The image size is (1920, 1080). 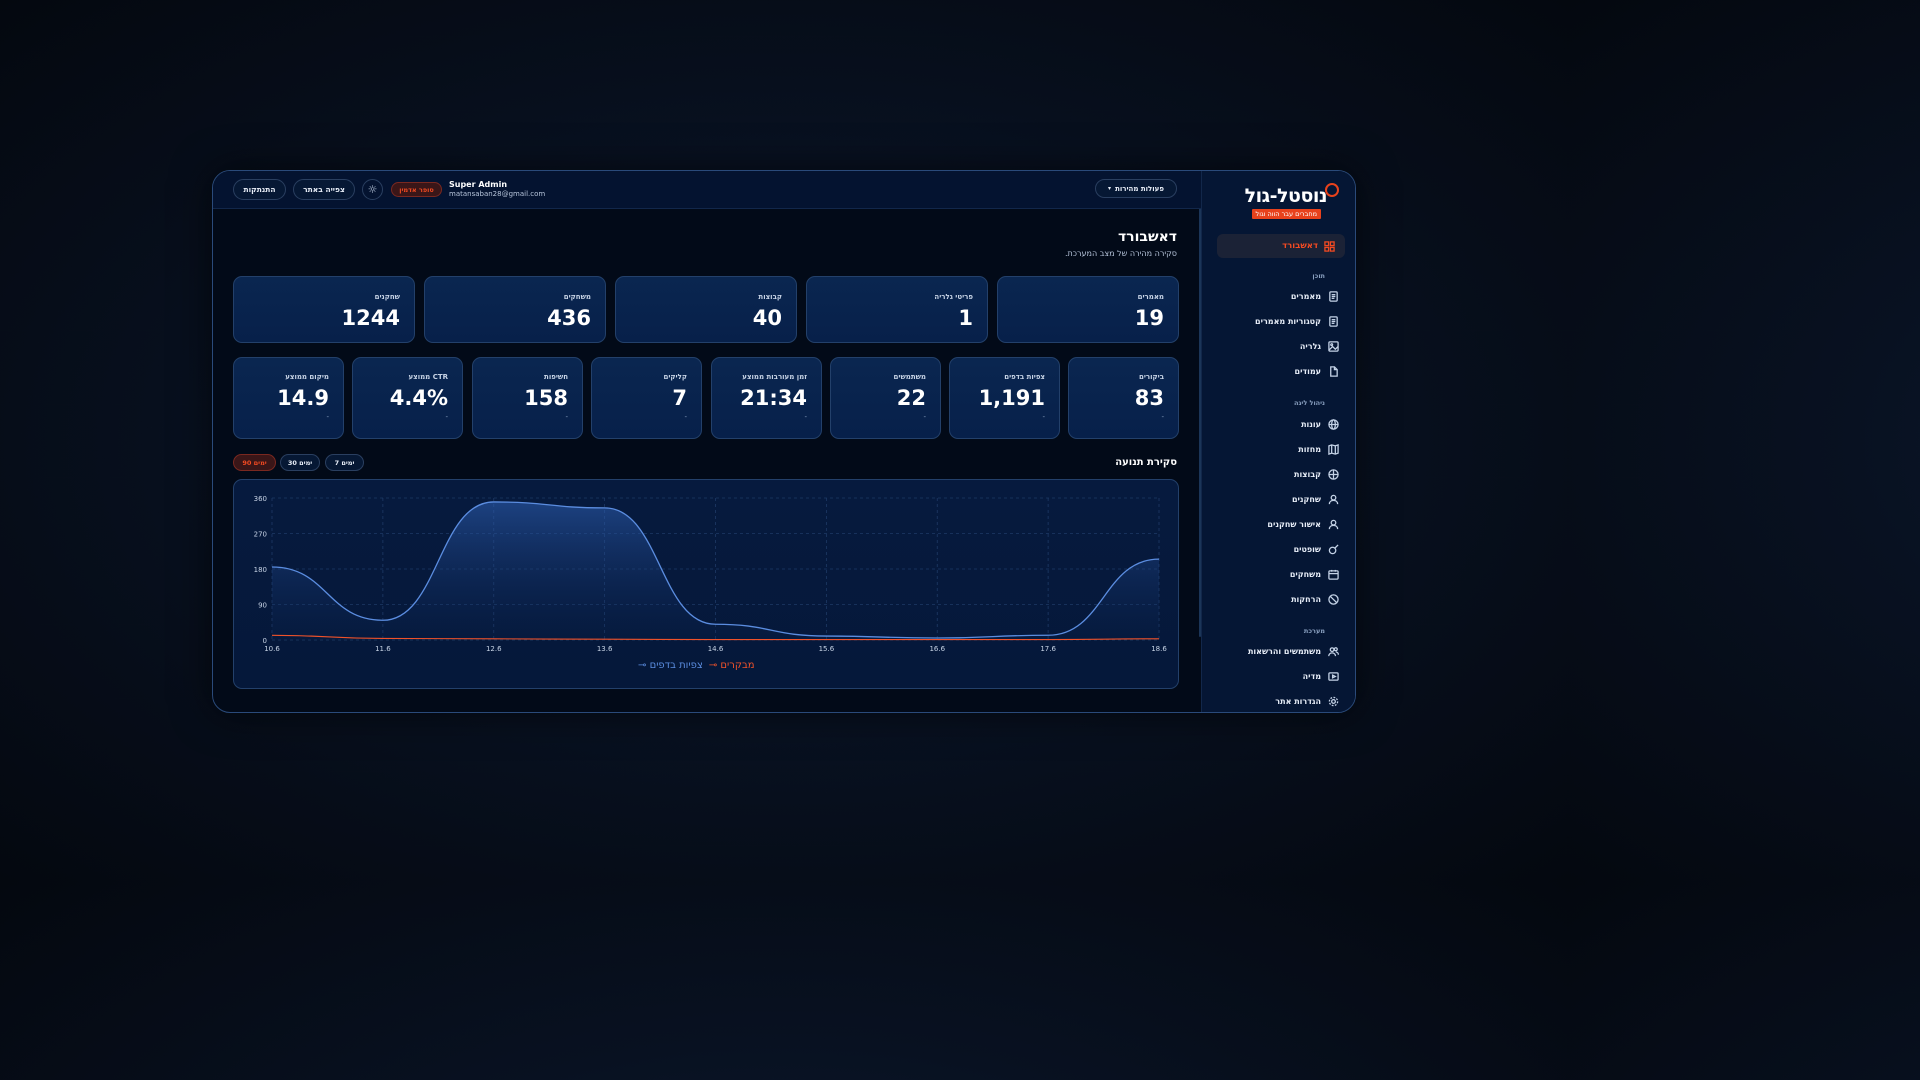 I want to click on sidebar-item-label: אישור שחקנים, so click(x=1294, y=524).